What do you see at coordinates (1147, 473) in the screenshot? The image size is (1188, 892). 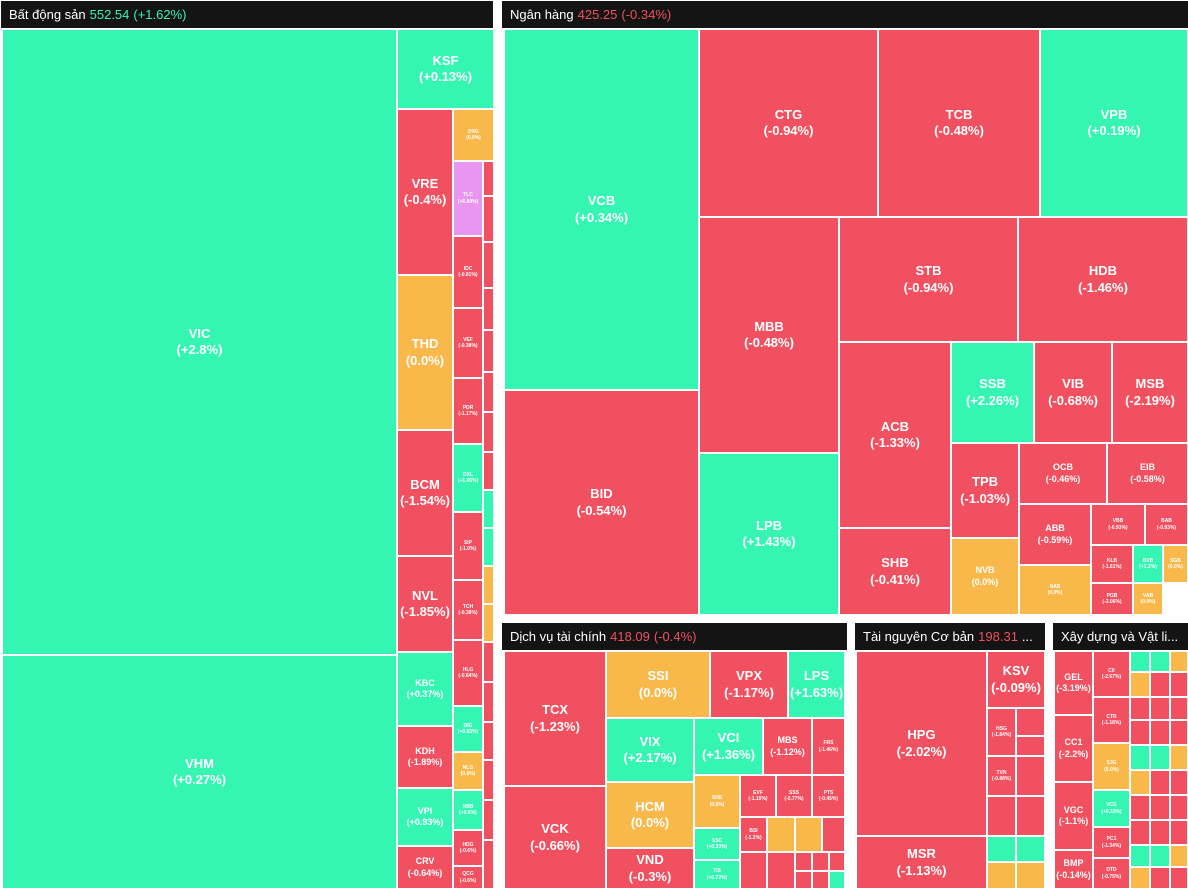 I see `stock-tile-eib: EIB (-0.58%)` at bounding box center [1147, 473].